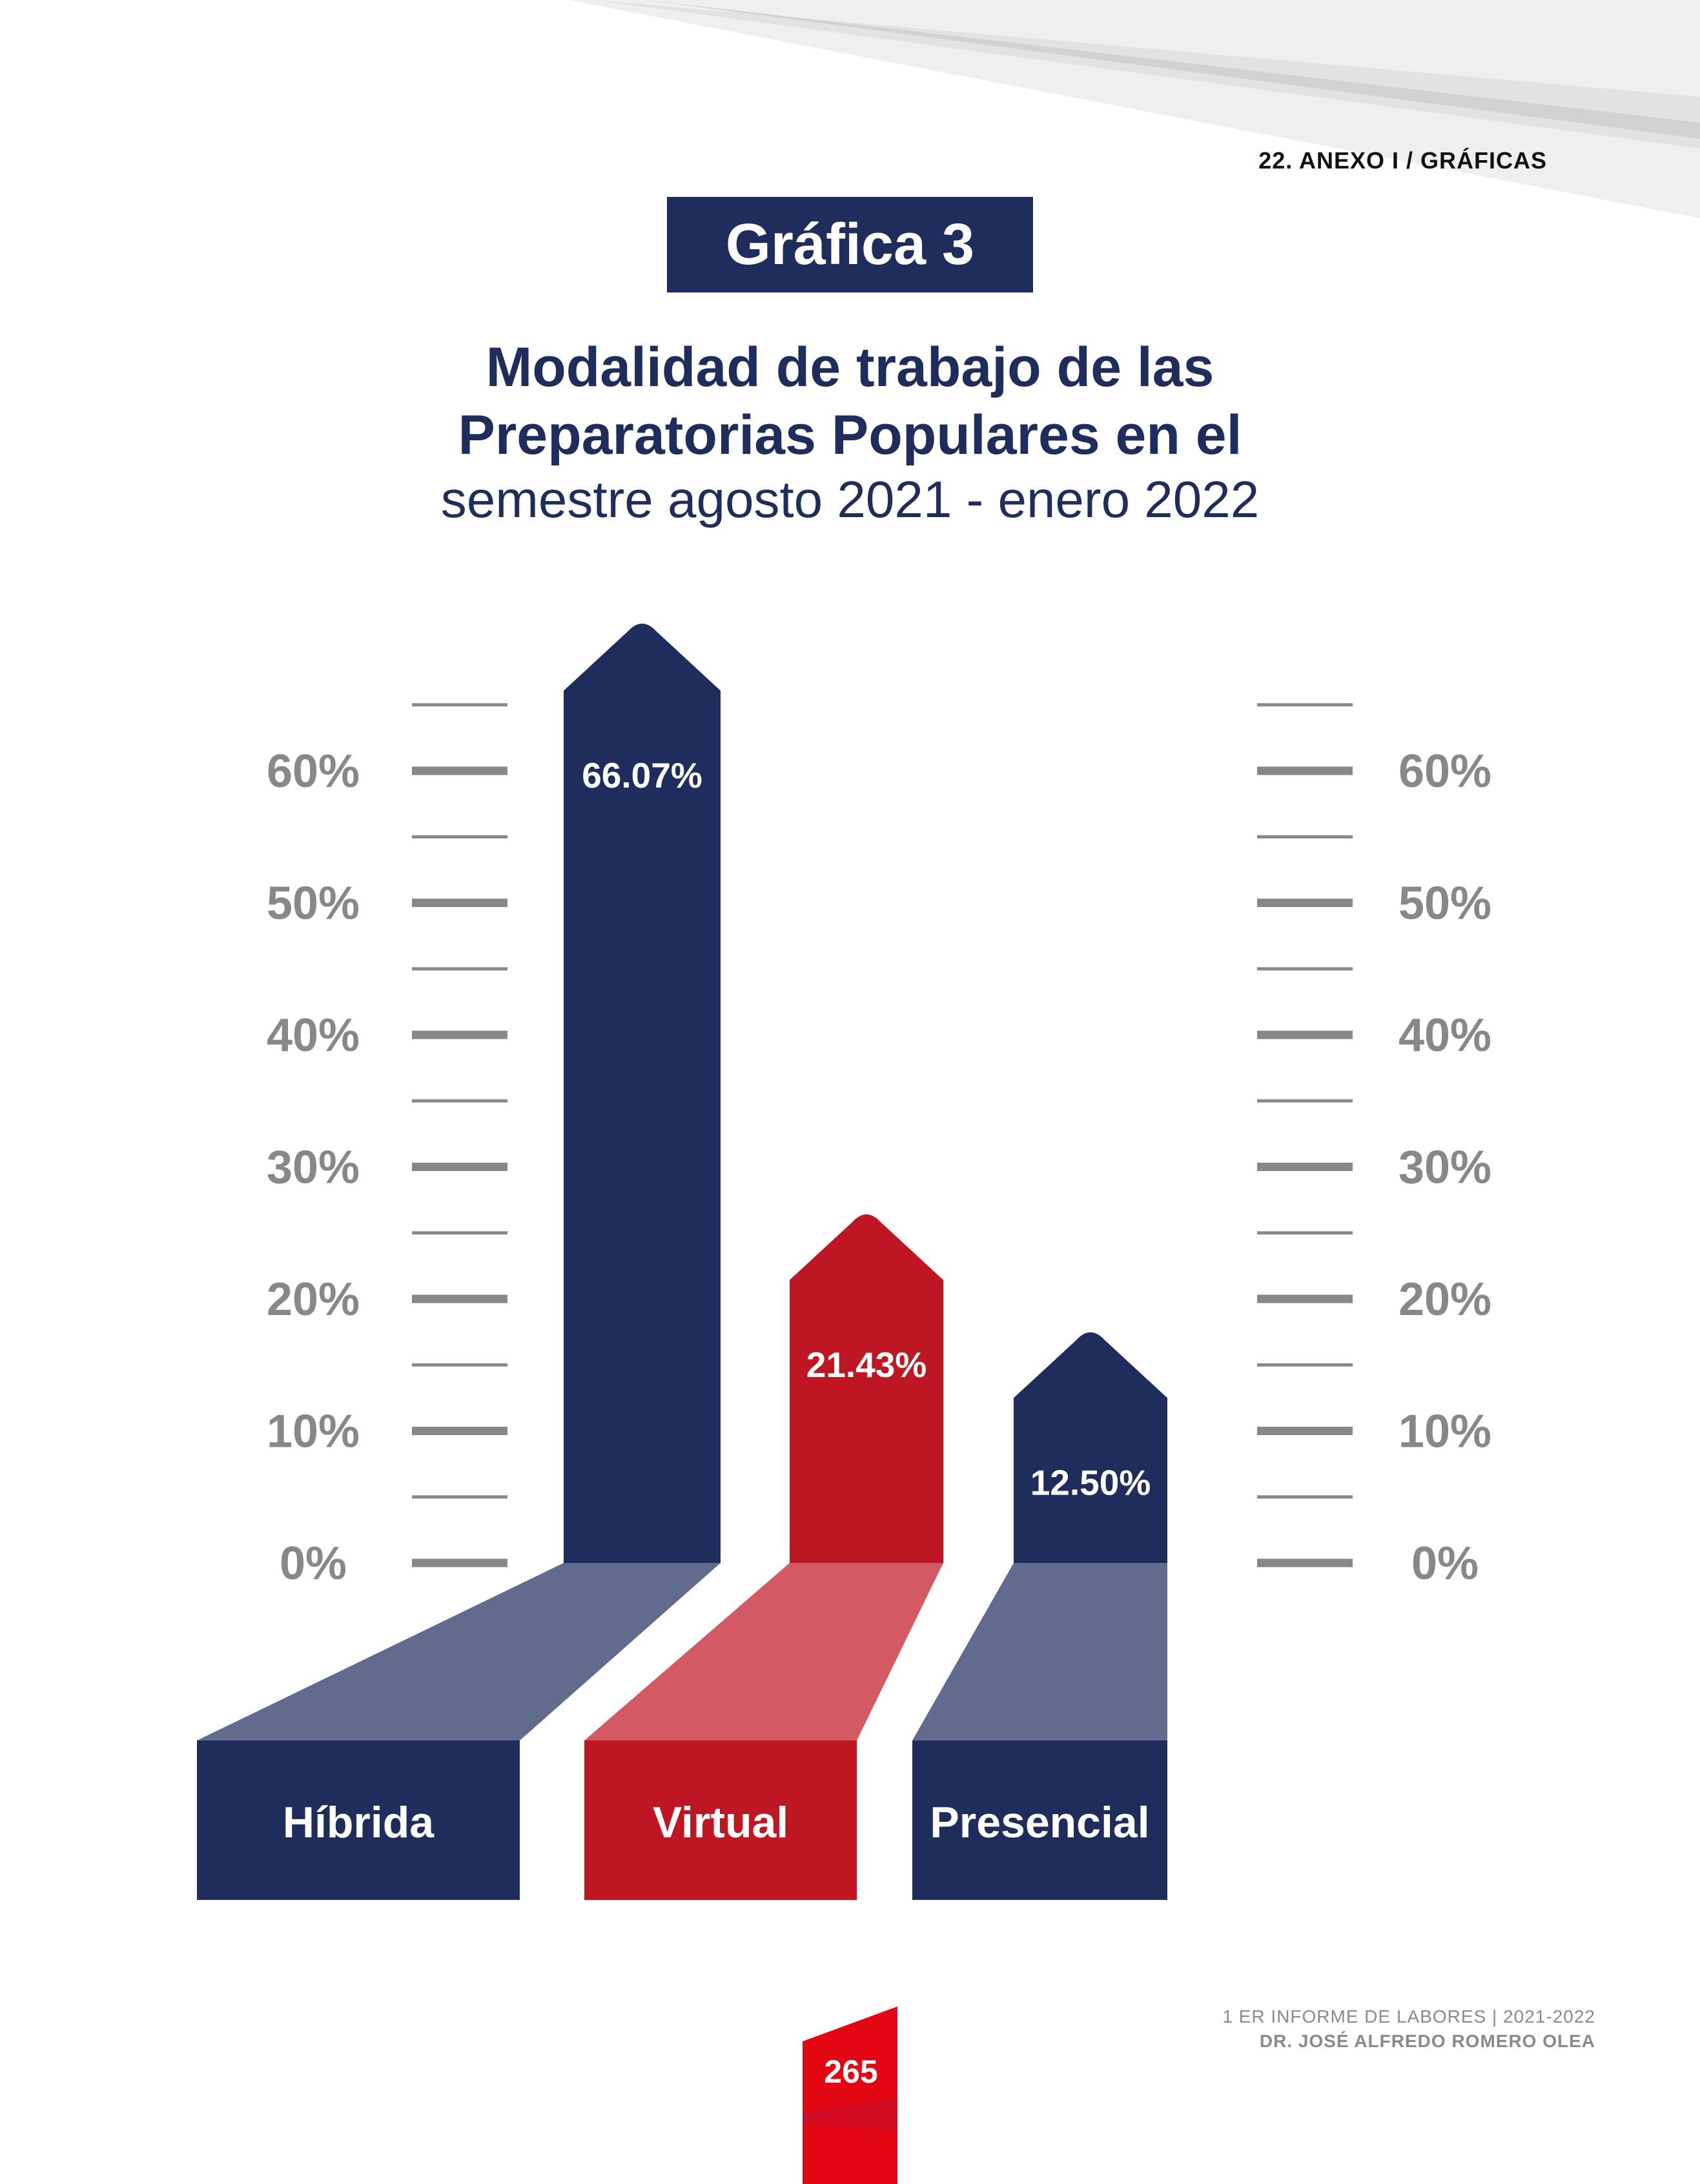 The image size is (1700, 2184). I want to click on value-label-1: 21.43%, so click(866, 1365).